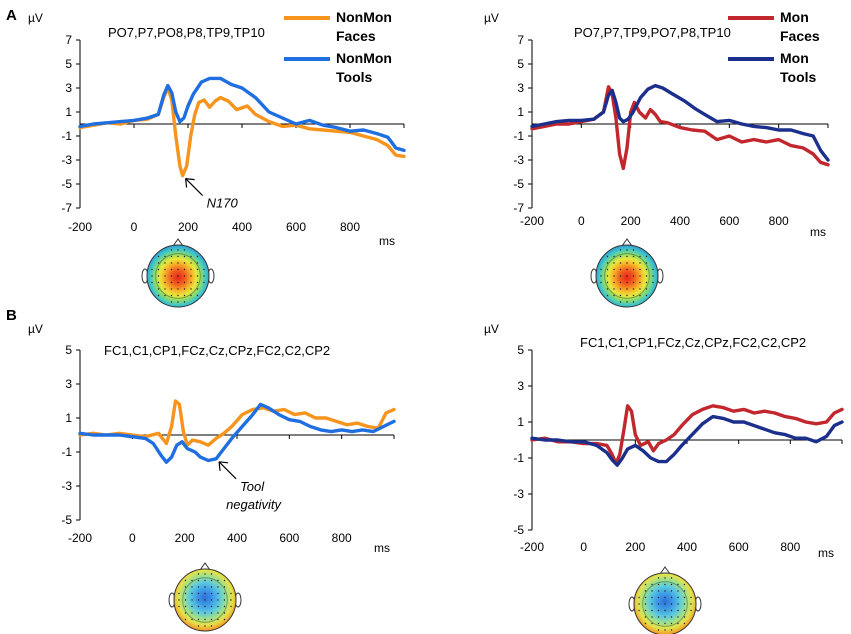  I want to click on annotation-arrow, so click(227, 470).